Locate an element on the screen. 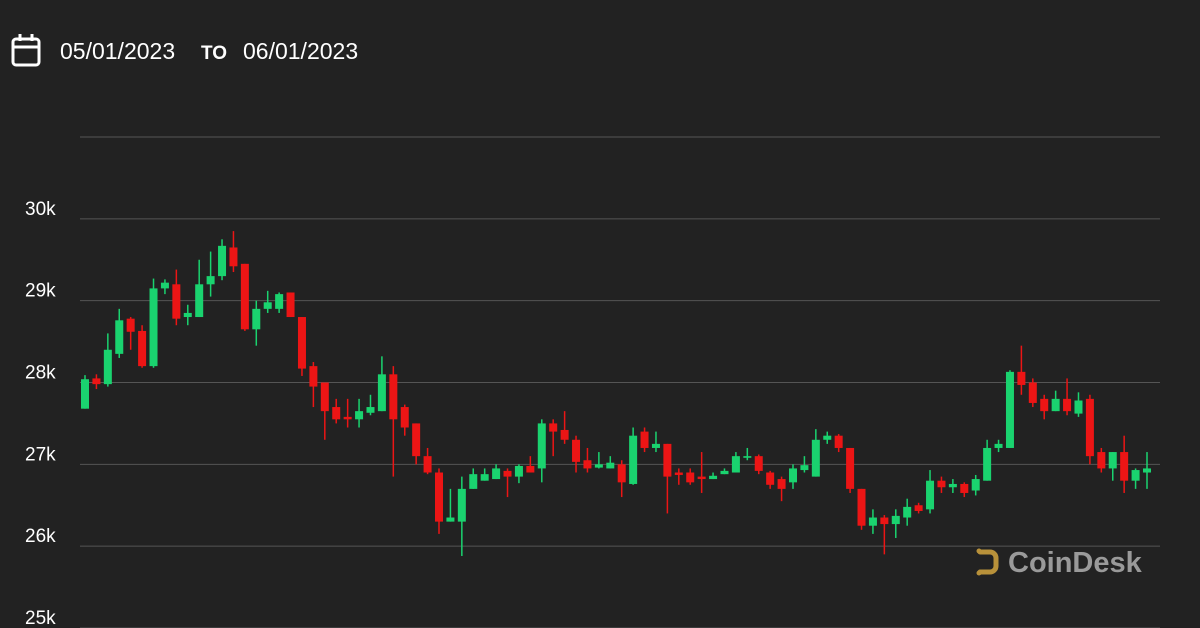 The height and width of the screenshot is (628, 1200). y-tick-label: 29k is located at coordinates (40, 291).